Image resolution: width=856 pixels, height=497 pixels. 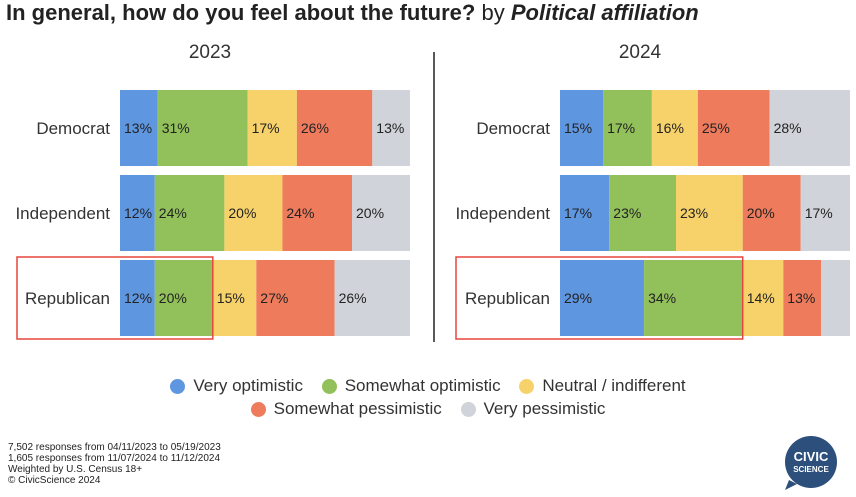 I want to click on data-label-2023-independent-very-pessimistic: 20%, so click(x=370, y=213).